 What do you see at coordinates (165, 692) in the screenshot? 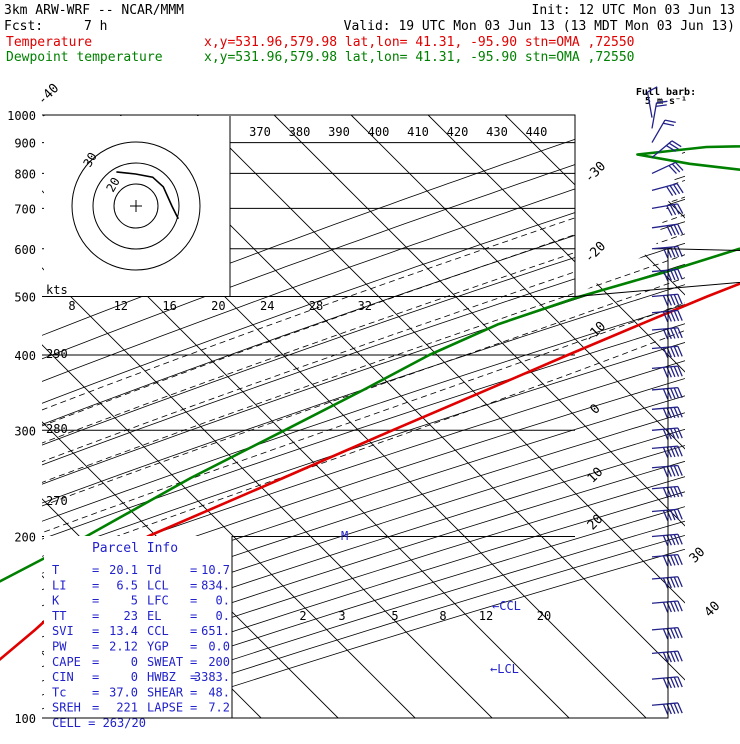
I see `parcel-key: SHEAR` at bounding box center [165, 692].